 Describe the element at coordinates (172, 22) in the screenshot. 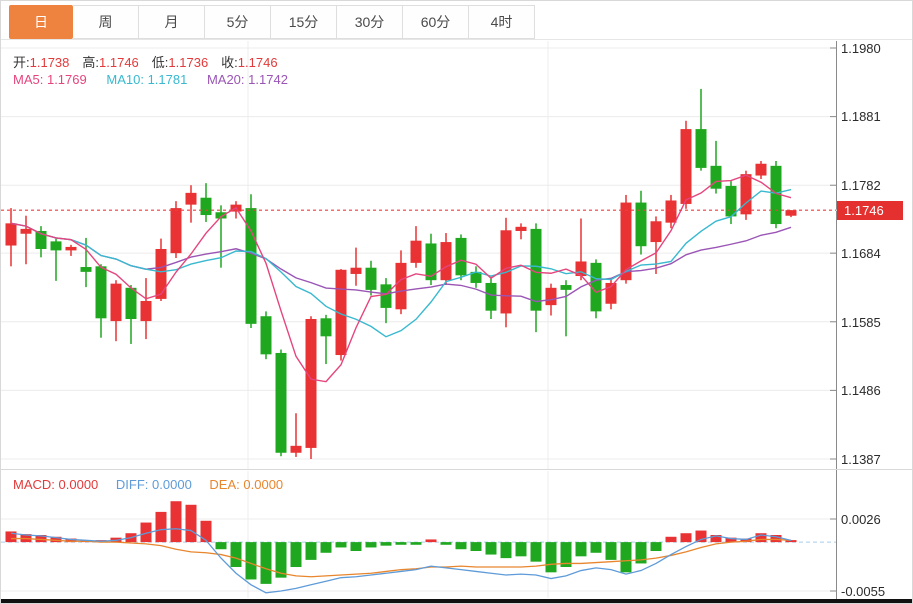

I see `tab-month: 月` at that location.